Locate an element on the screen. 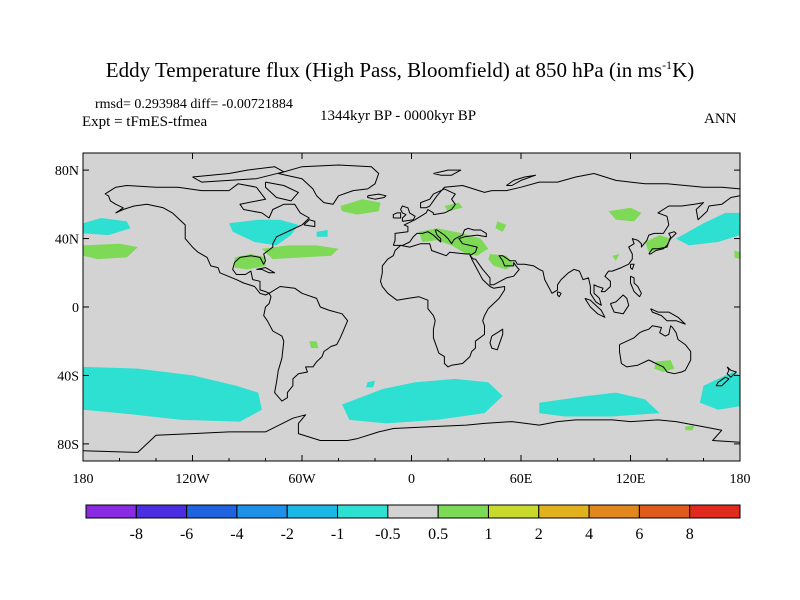  new-zealand-negative is located at coordinates (719, 391).